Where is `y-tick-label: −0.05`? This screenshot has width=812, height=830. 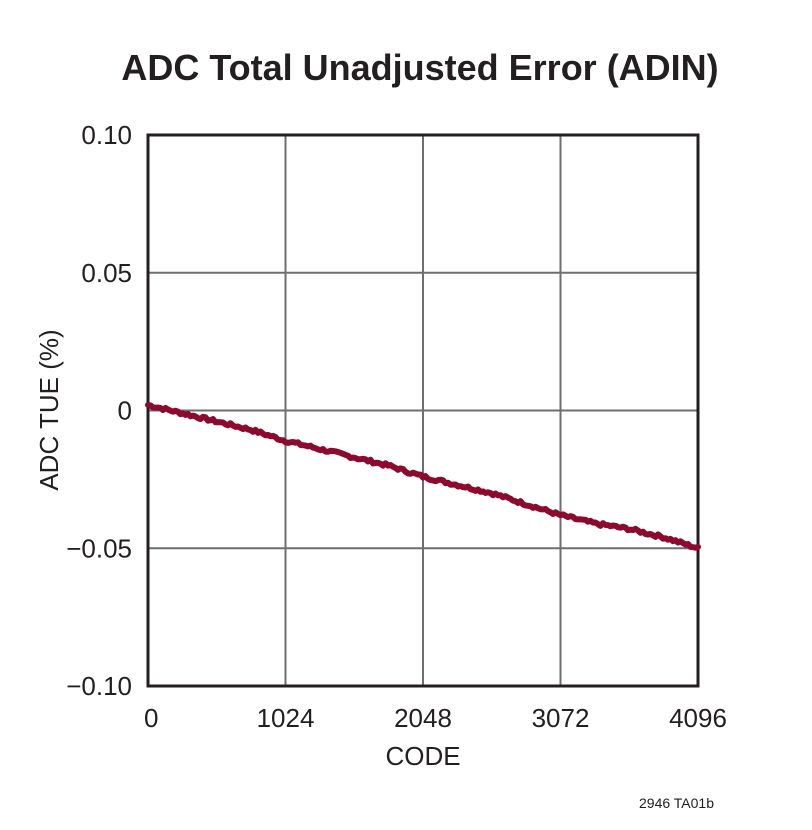
y-tick-label: −0.05 is located at coordinates (99, 548).